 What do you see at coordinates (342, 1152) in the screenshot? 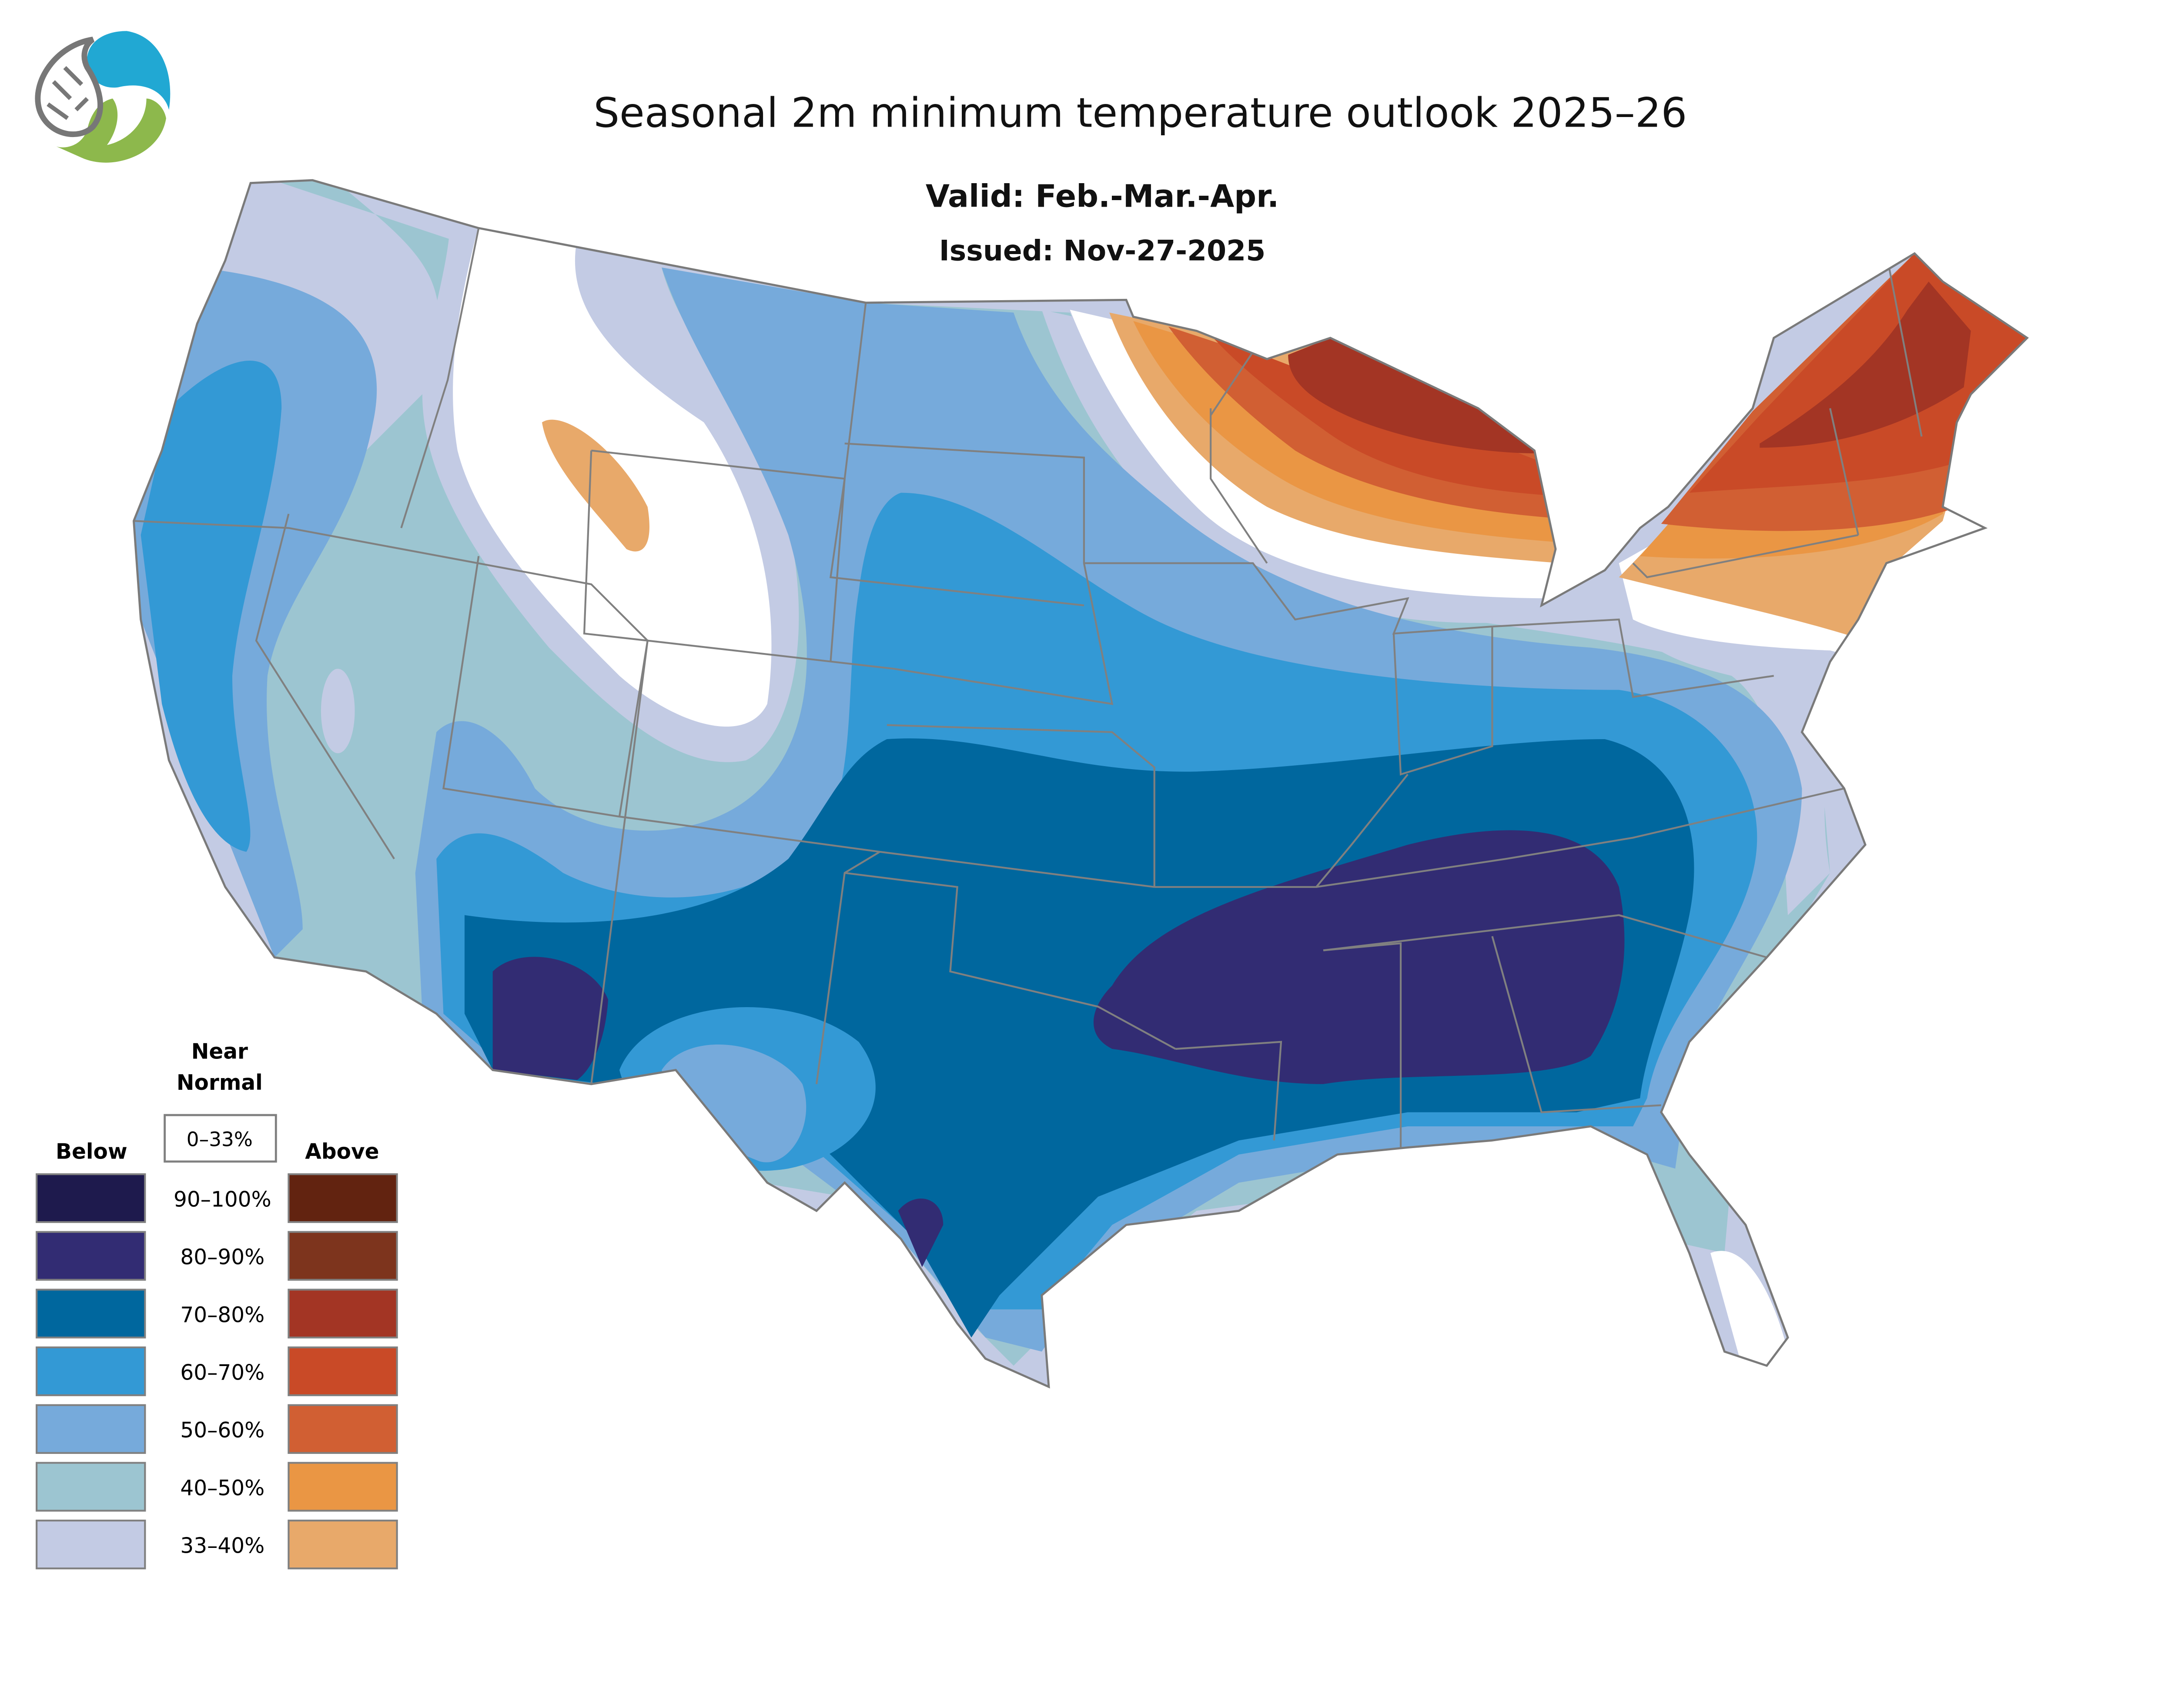
I see `legend-above-label: Above` at bounding box center [342, 1152].